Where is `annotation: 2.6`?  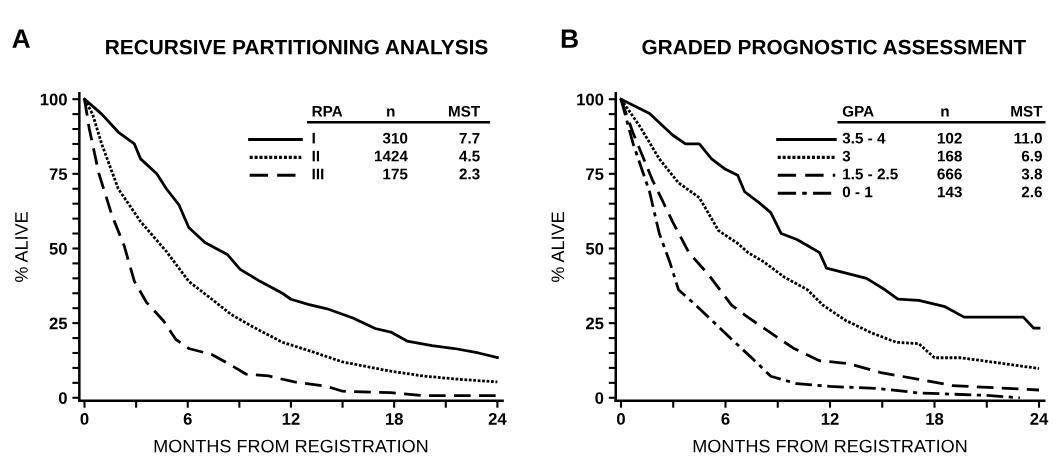
annotation: 2.6 is located at coordinates (1031, 192).